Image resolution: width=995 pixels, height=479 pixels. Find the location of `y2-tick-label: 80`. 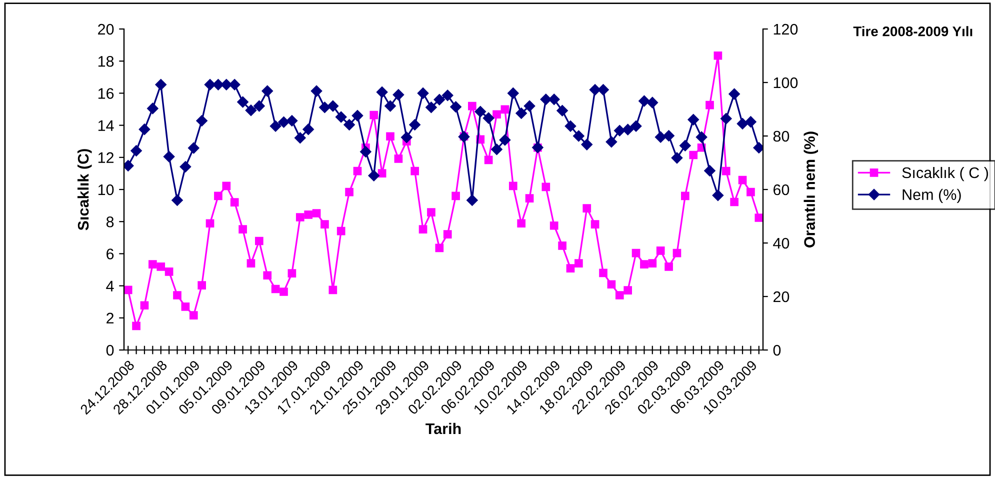

y2-tick-label: 80 is located at coordinates (781, 136).